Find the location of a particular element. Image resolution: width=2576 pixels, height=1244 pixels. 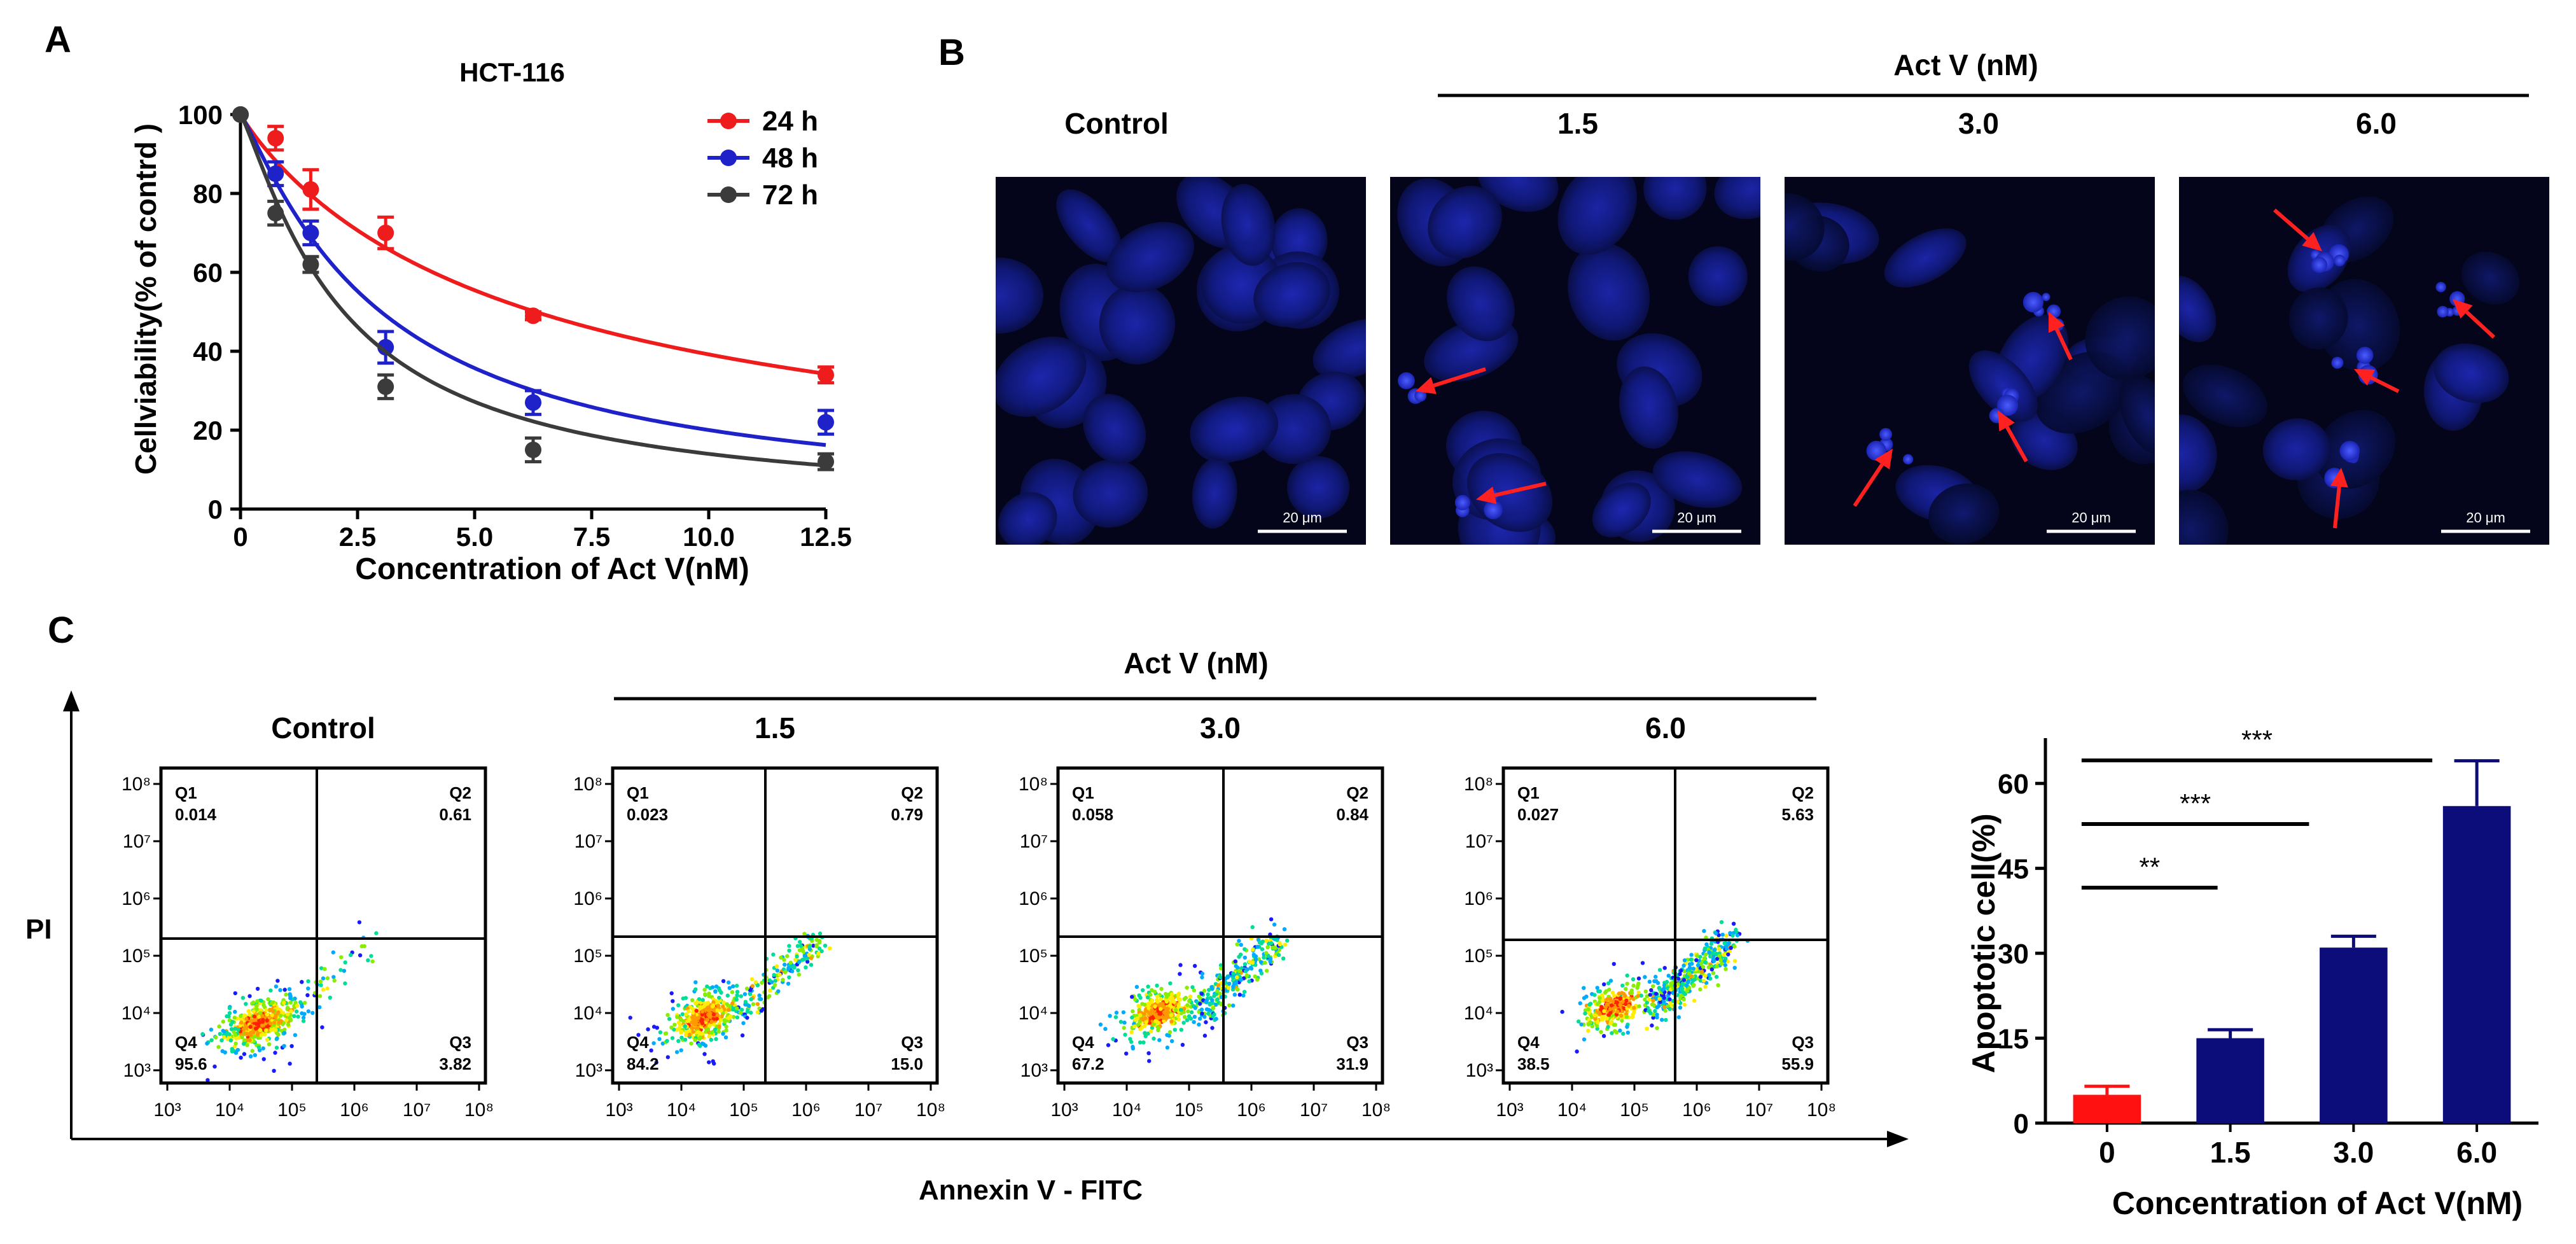

y-tick-label: 100 is located at coordinates (200, 115).